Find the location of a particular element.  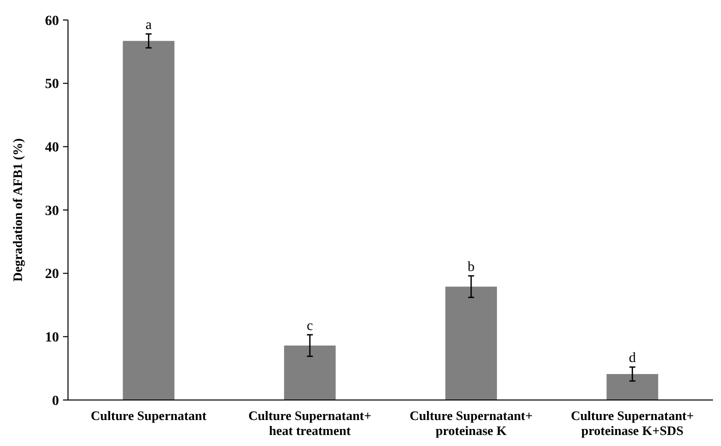

x-tick-label: Culture Supernatant+ heat treatment is located at coordinates (310, 423).